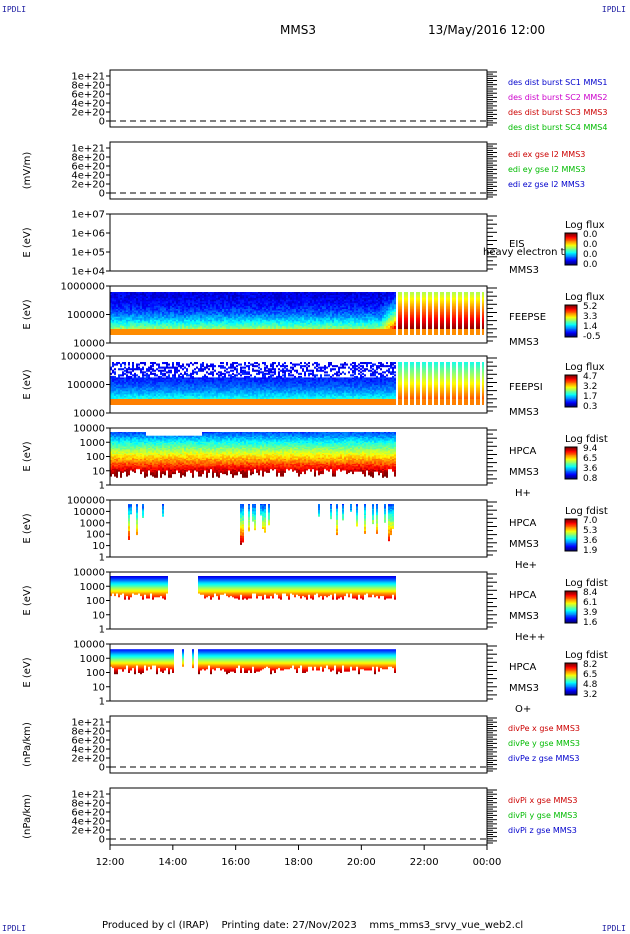 The image size is (630, 934). What do you see at coordinates (88, 804) in the screenshot?
I see `y-tick-label-divpi: 8e+20` at bounding box center [88, 804].